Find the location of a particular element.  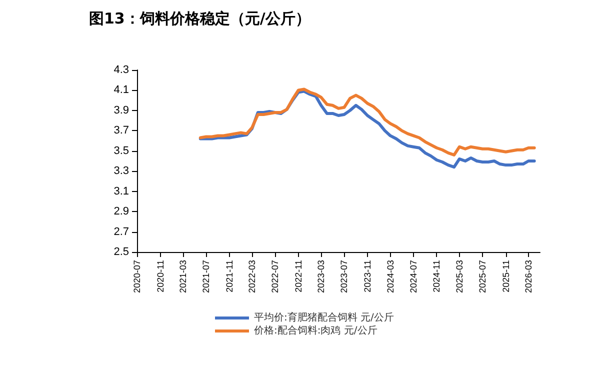

x-tick-label: 2021-11 is located at coordinates (229, 276).